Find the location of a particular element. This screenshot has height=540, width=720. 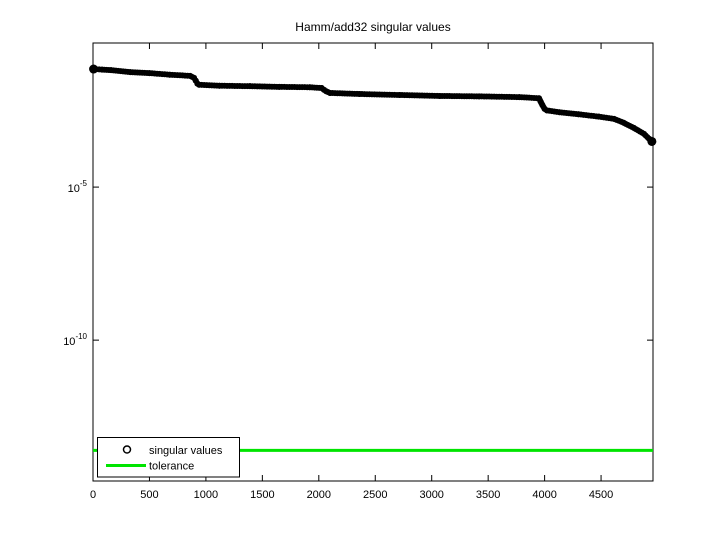

x-tick-label: 4500 is located at coordinates (601, 495).